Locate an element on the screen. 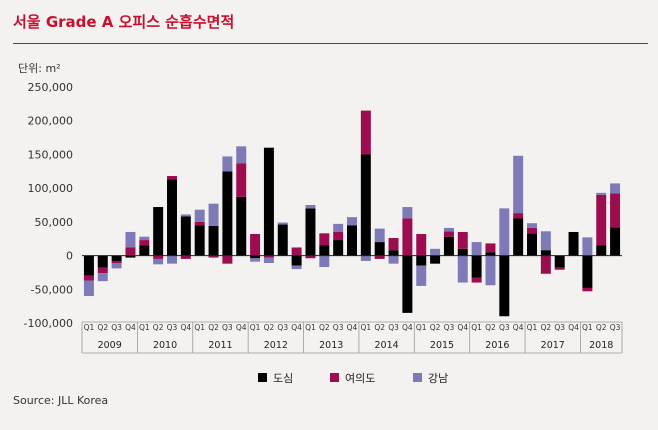 The width and height of the screenshot is (658, 430). year-label: 2014 is located at coordinates (387, 345).